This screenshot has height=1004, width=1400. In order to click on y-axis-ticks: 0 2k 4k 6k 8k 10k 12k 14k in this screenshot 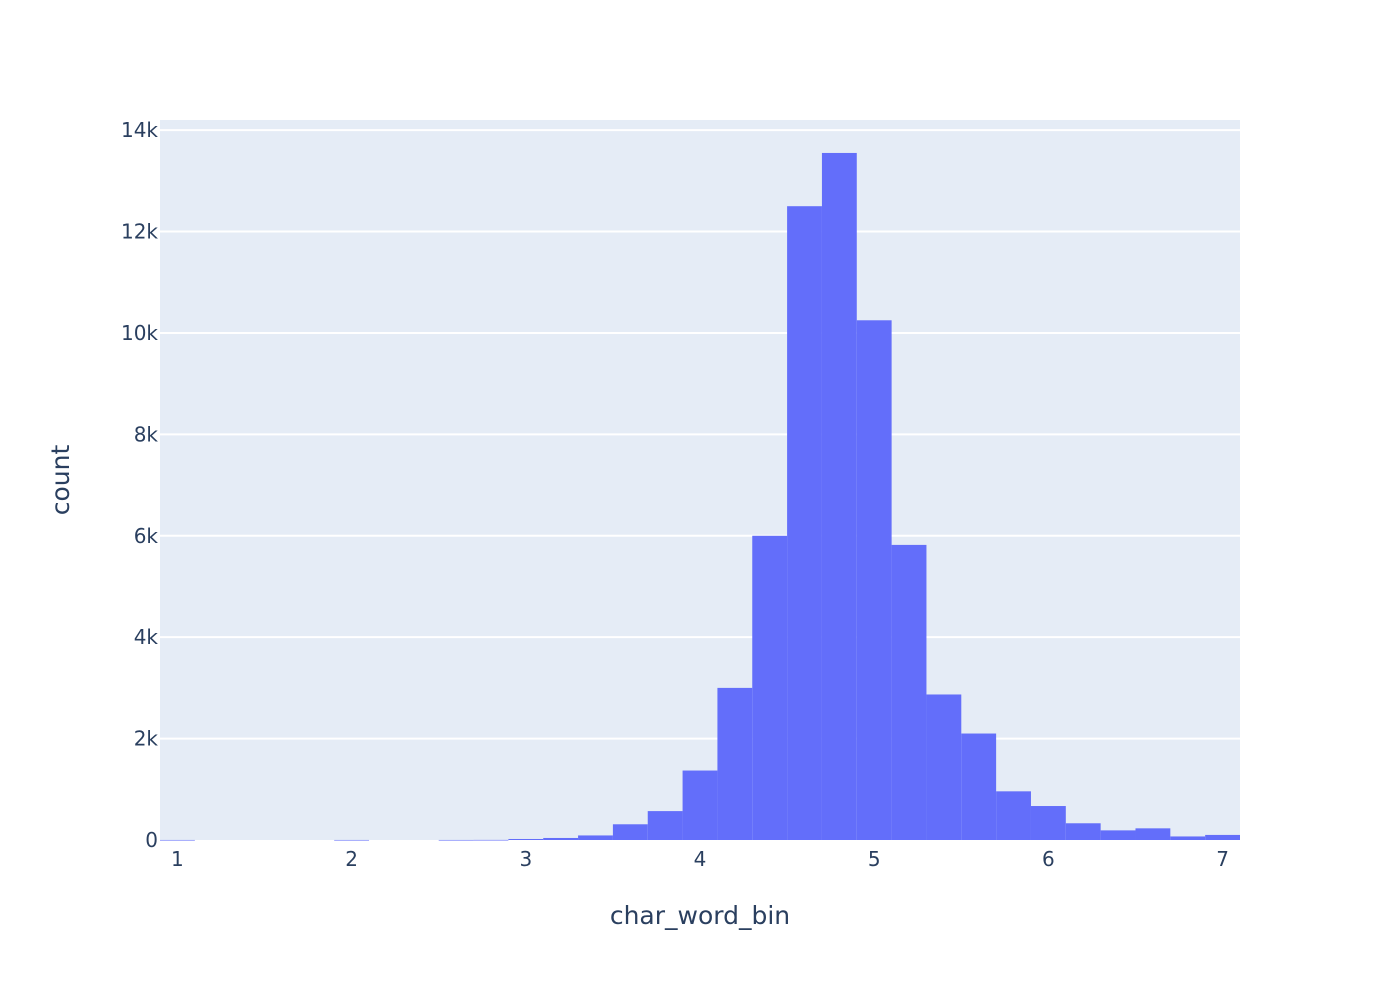, I will do `click(139, 485)`.